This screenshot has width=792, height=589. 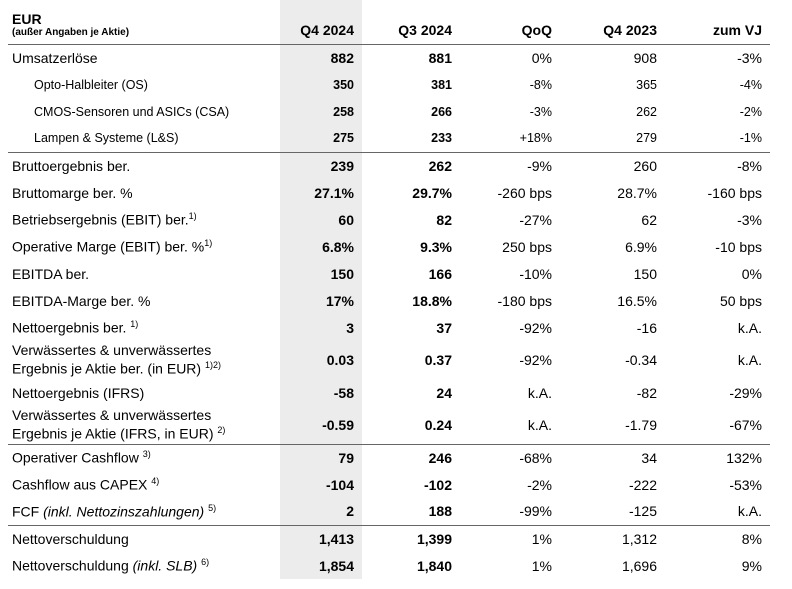 What do you see at coordinates (55, 57) in the screenshot?
I see `label-text: Umsatzerlöse` at bounding box center [55, 57].